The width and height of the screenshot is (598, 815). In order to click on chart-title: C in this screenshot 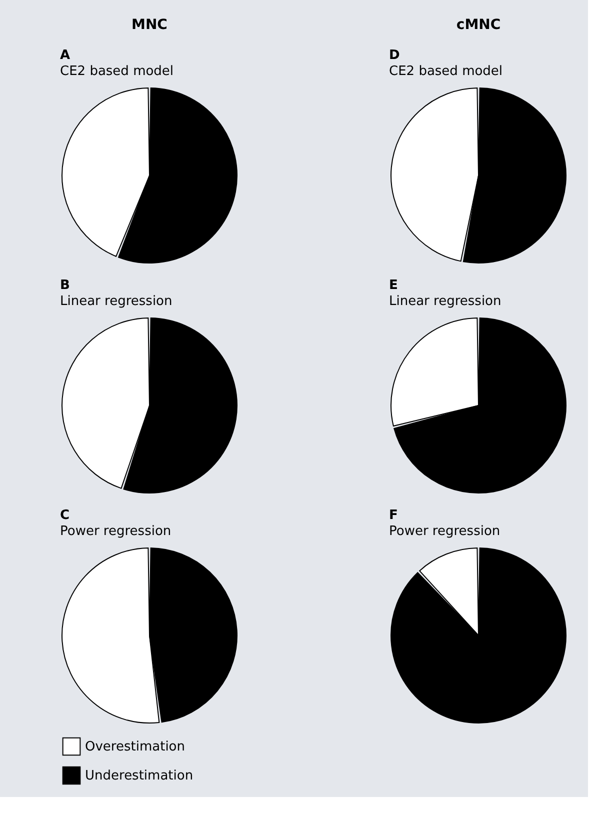, I will do `click(65, 516)`.